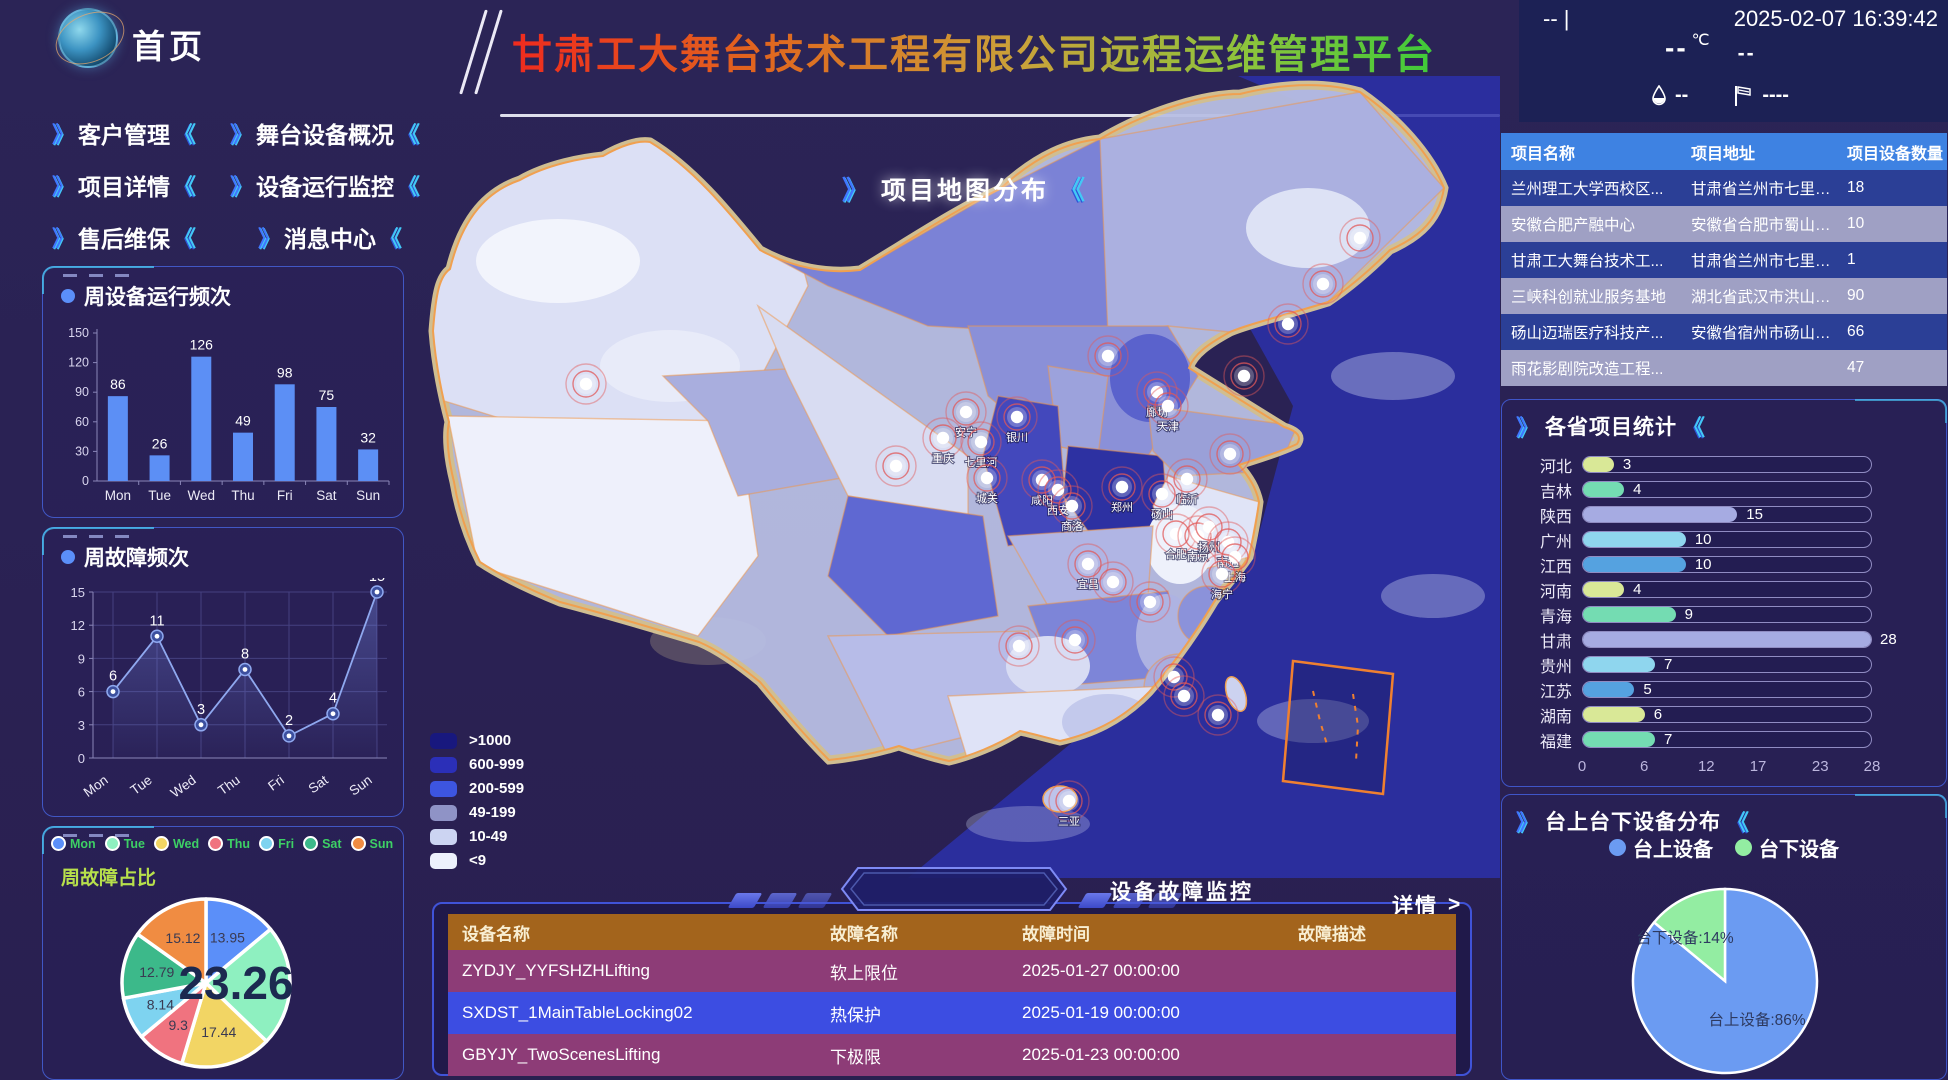 The width and height of the screenshot is (1948, 1080). I want to click on city-marker: 上海, so click(1235, 560).